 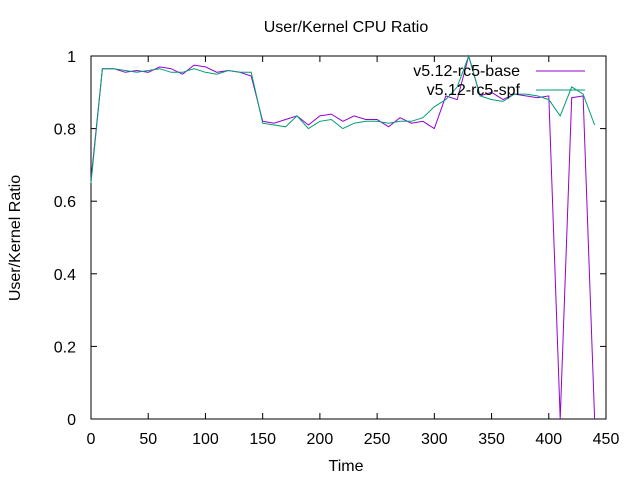 What do you see at coordinates (71, 420) in the screenshot?
I see `y-tick-label: 0` at bounding box center [71, 420].